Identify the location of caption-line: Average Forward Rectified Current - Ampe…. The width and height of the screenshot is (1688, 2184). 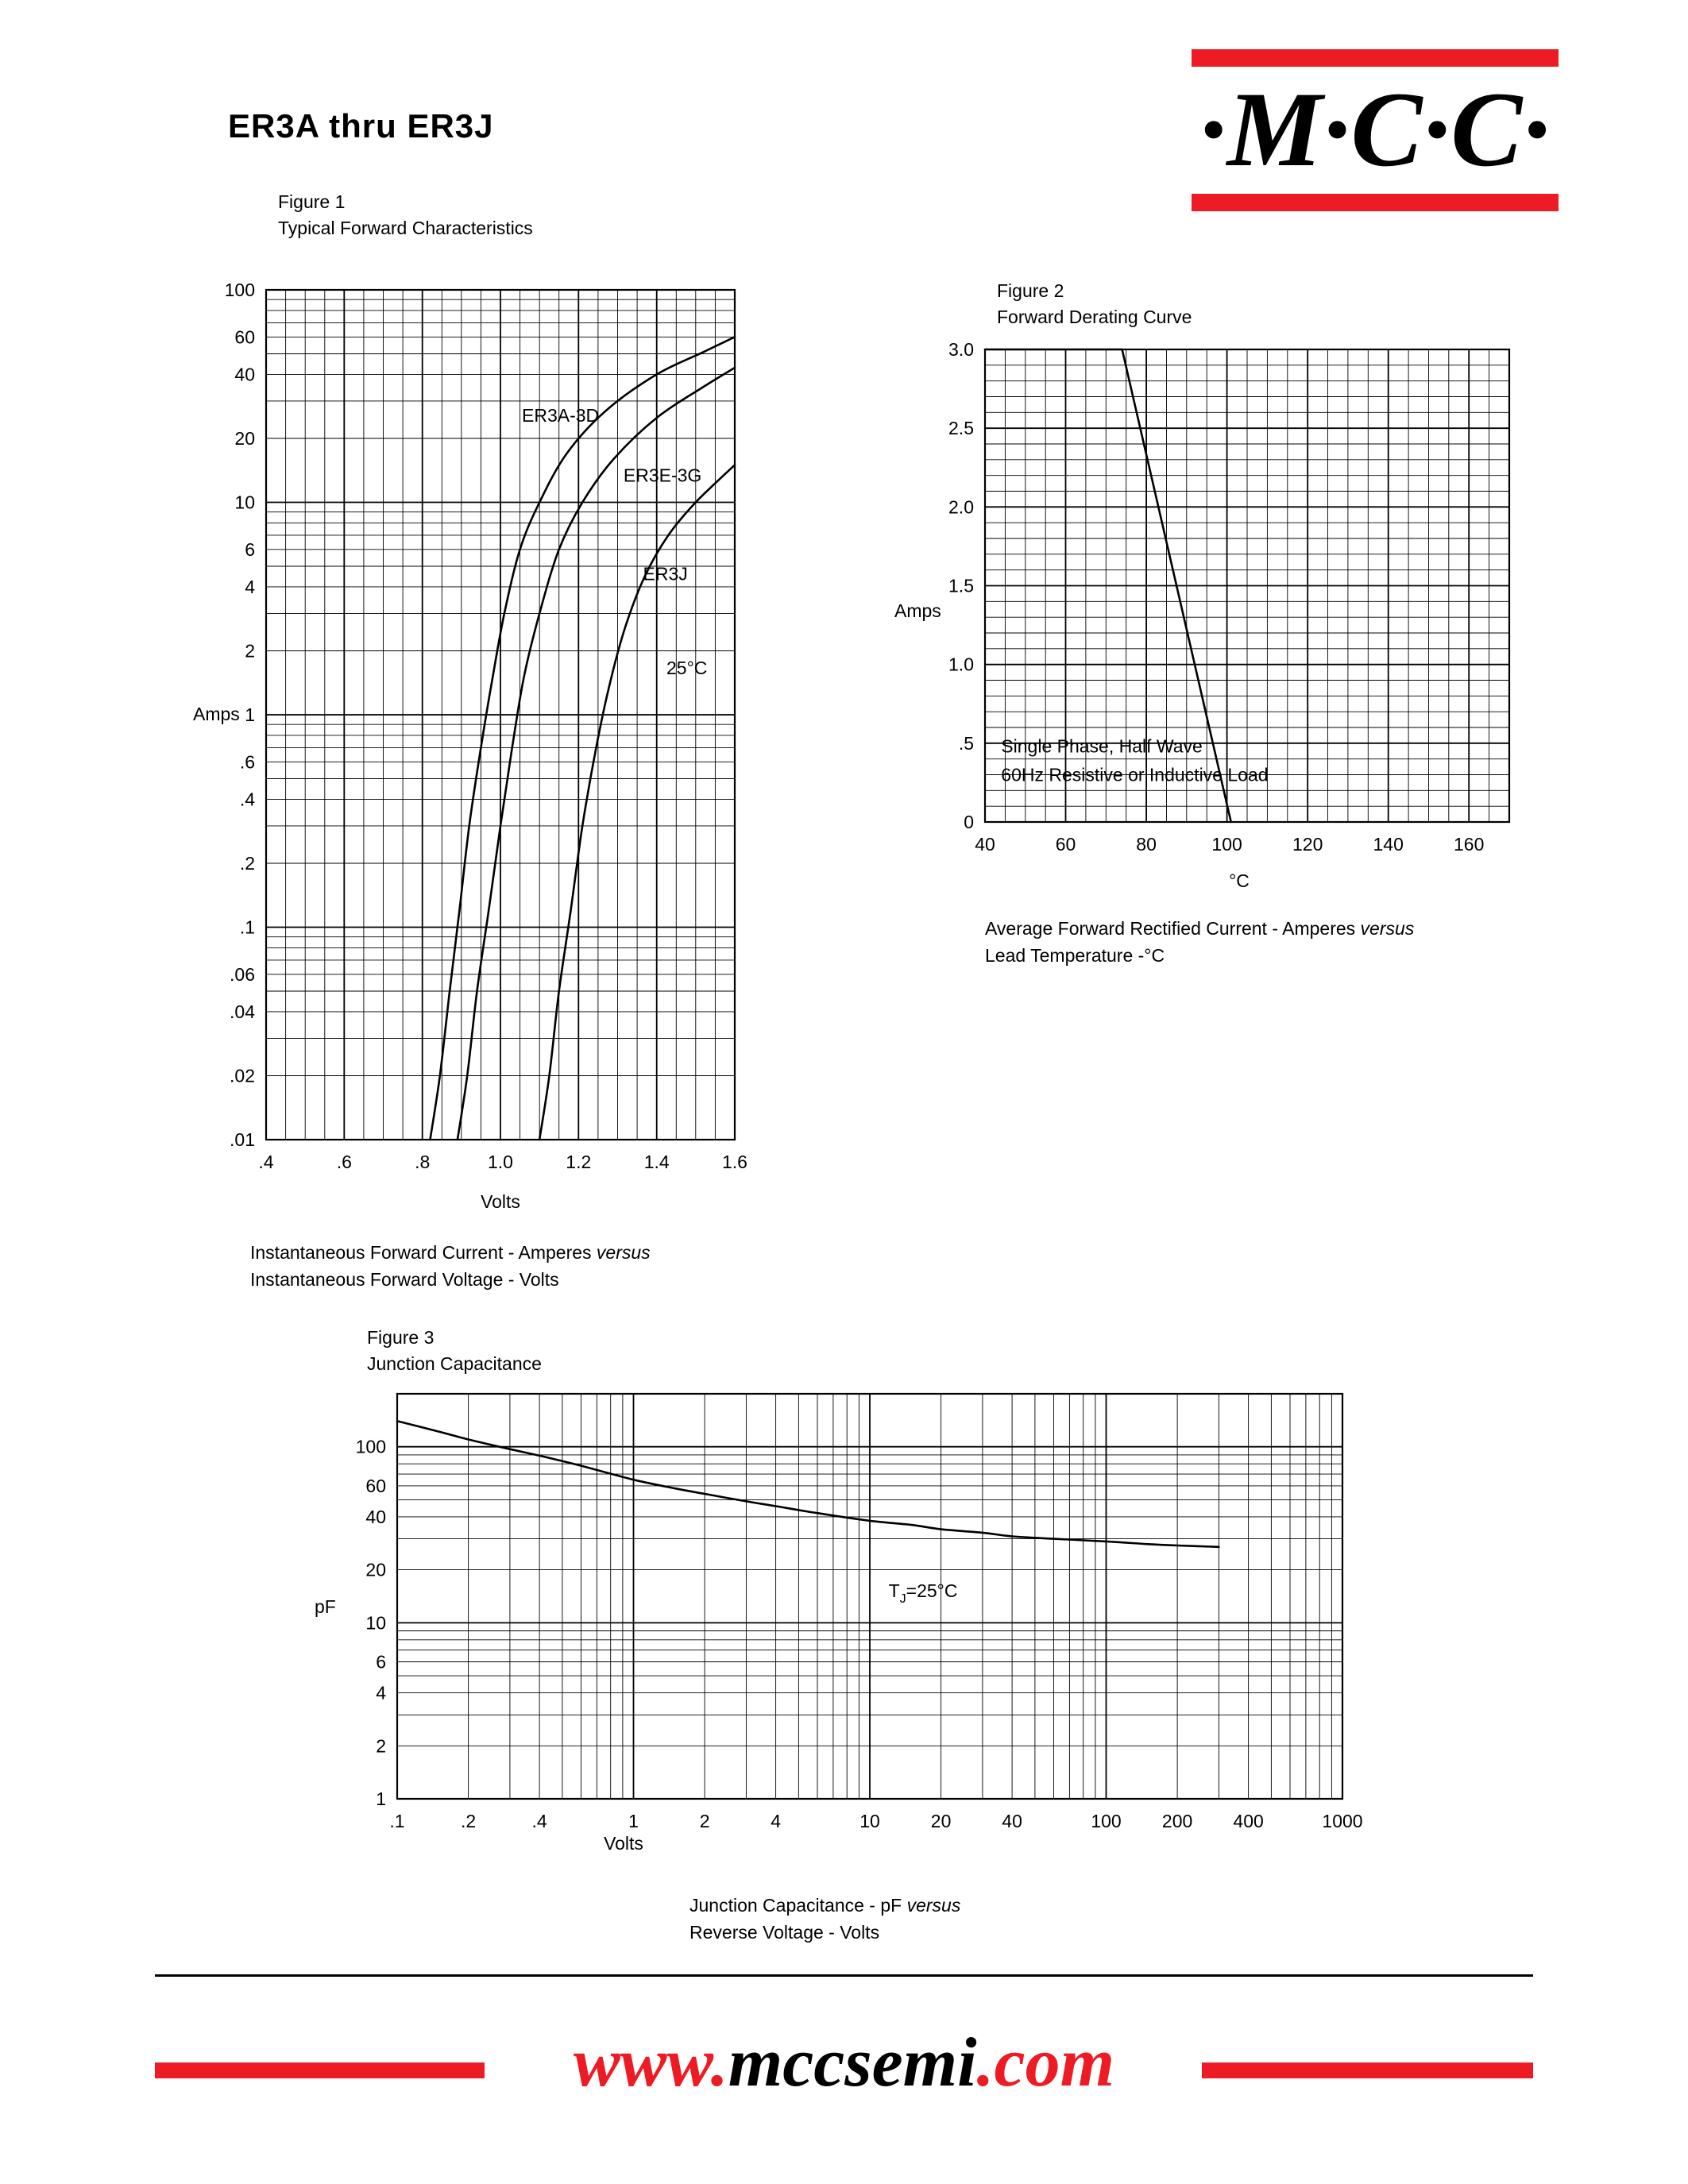
(1200, 928).